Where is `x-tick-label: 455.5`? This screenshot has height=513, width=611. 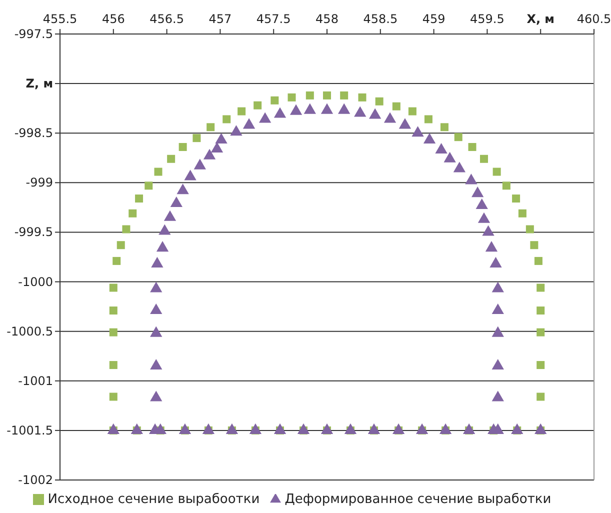
x-tick-label: 455.5 is located at coordinates (60, 19).